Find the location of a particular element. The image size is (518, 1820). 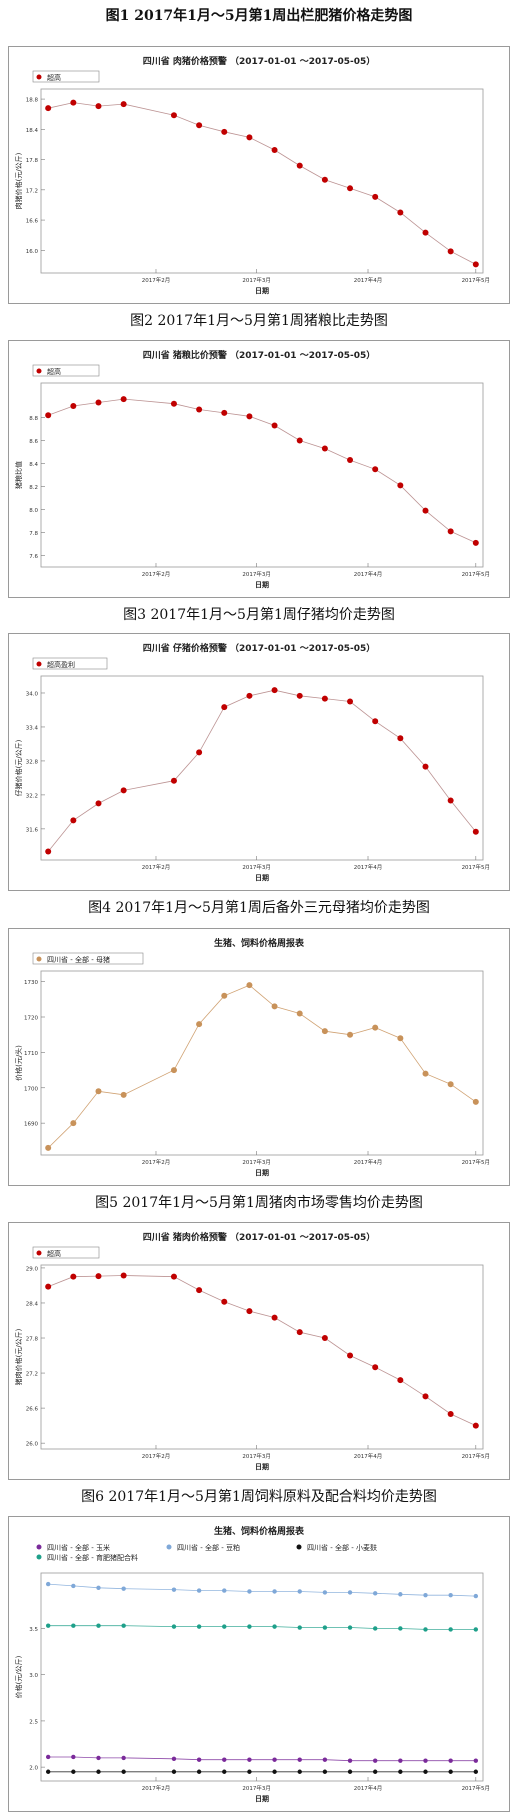

legend-label: 超高 is located at coordinates (54, 371).